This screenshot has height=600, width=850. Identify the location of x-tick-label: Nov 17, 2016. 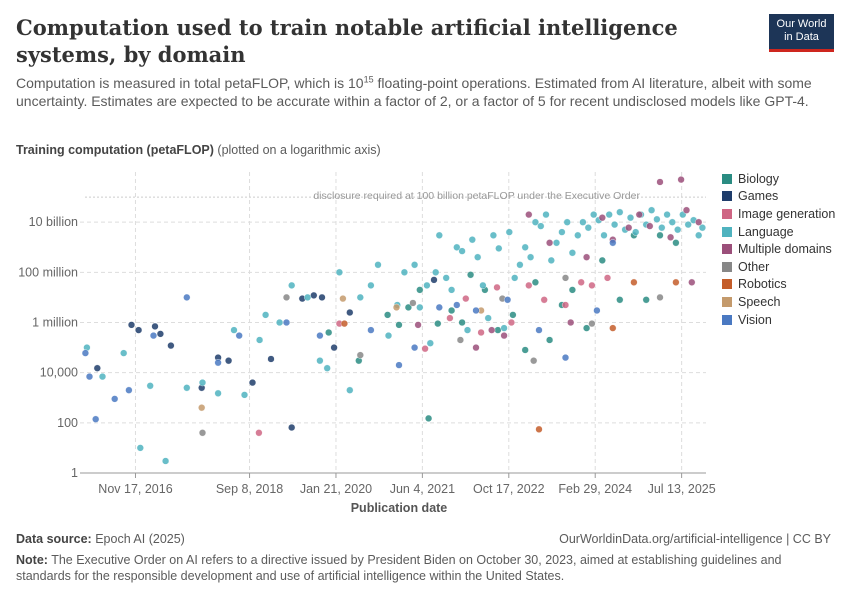
(135, 489).